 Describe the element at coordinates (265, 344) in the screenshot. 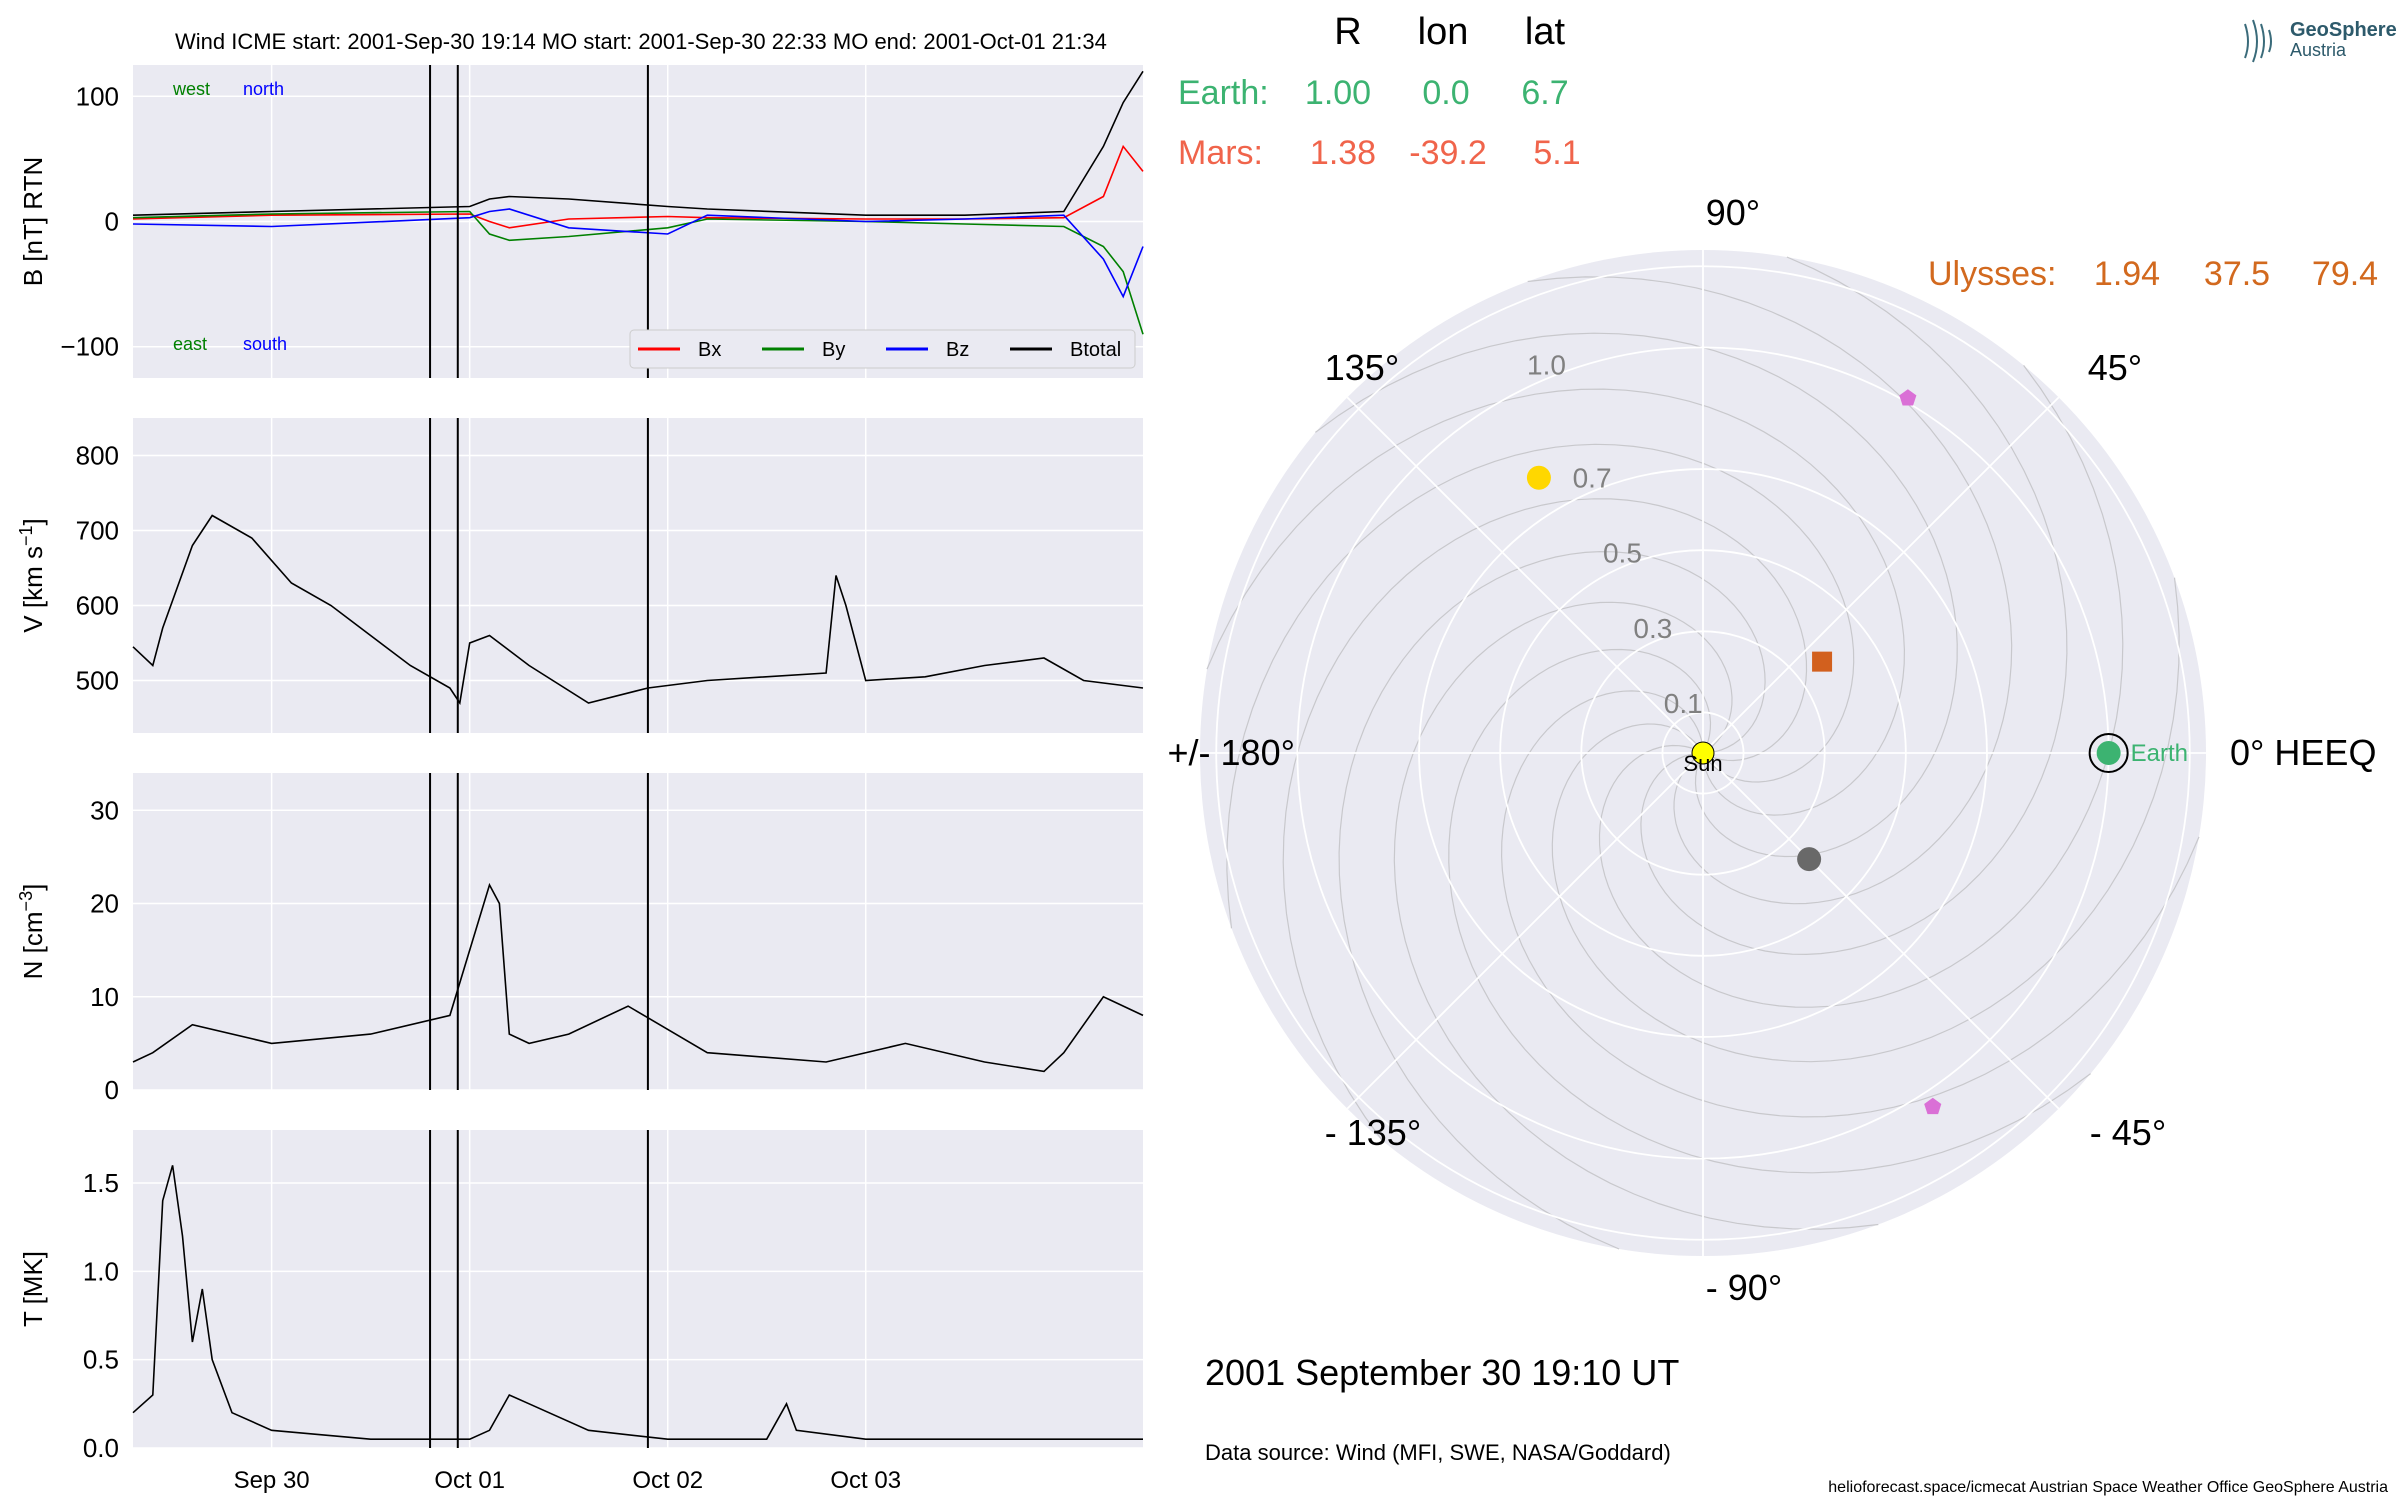

I see `annotation-south: south` at that location.